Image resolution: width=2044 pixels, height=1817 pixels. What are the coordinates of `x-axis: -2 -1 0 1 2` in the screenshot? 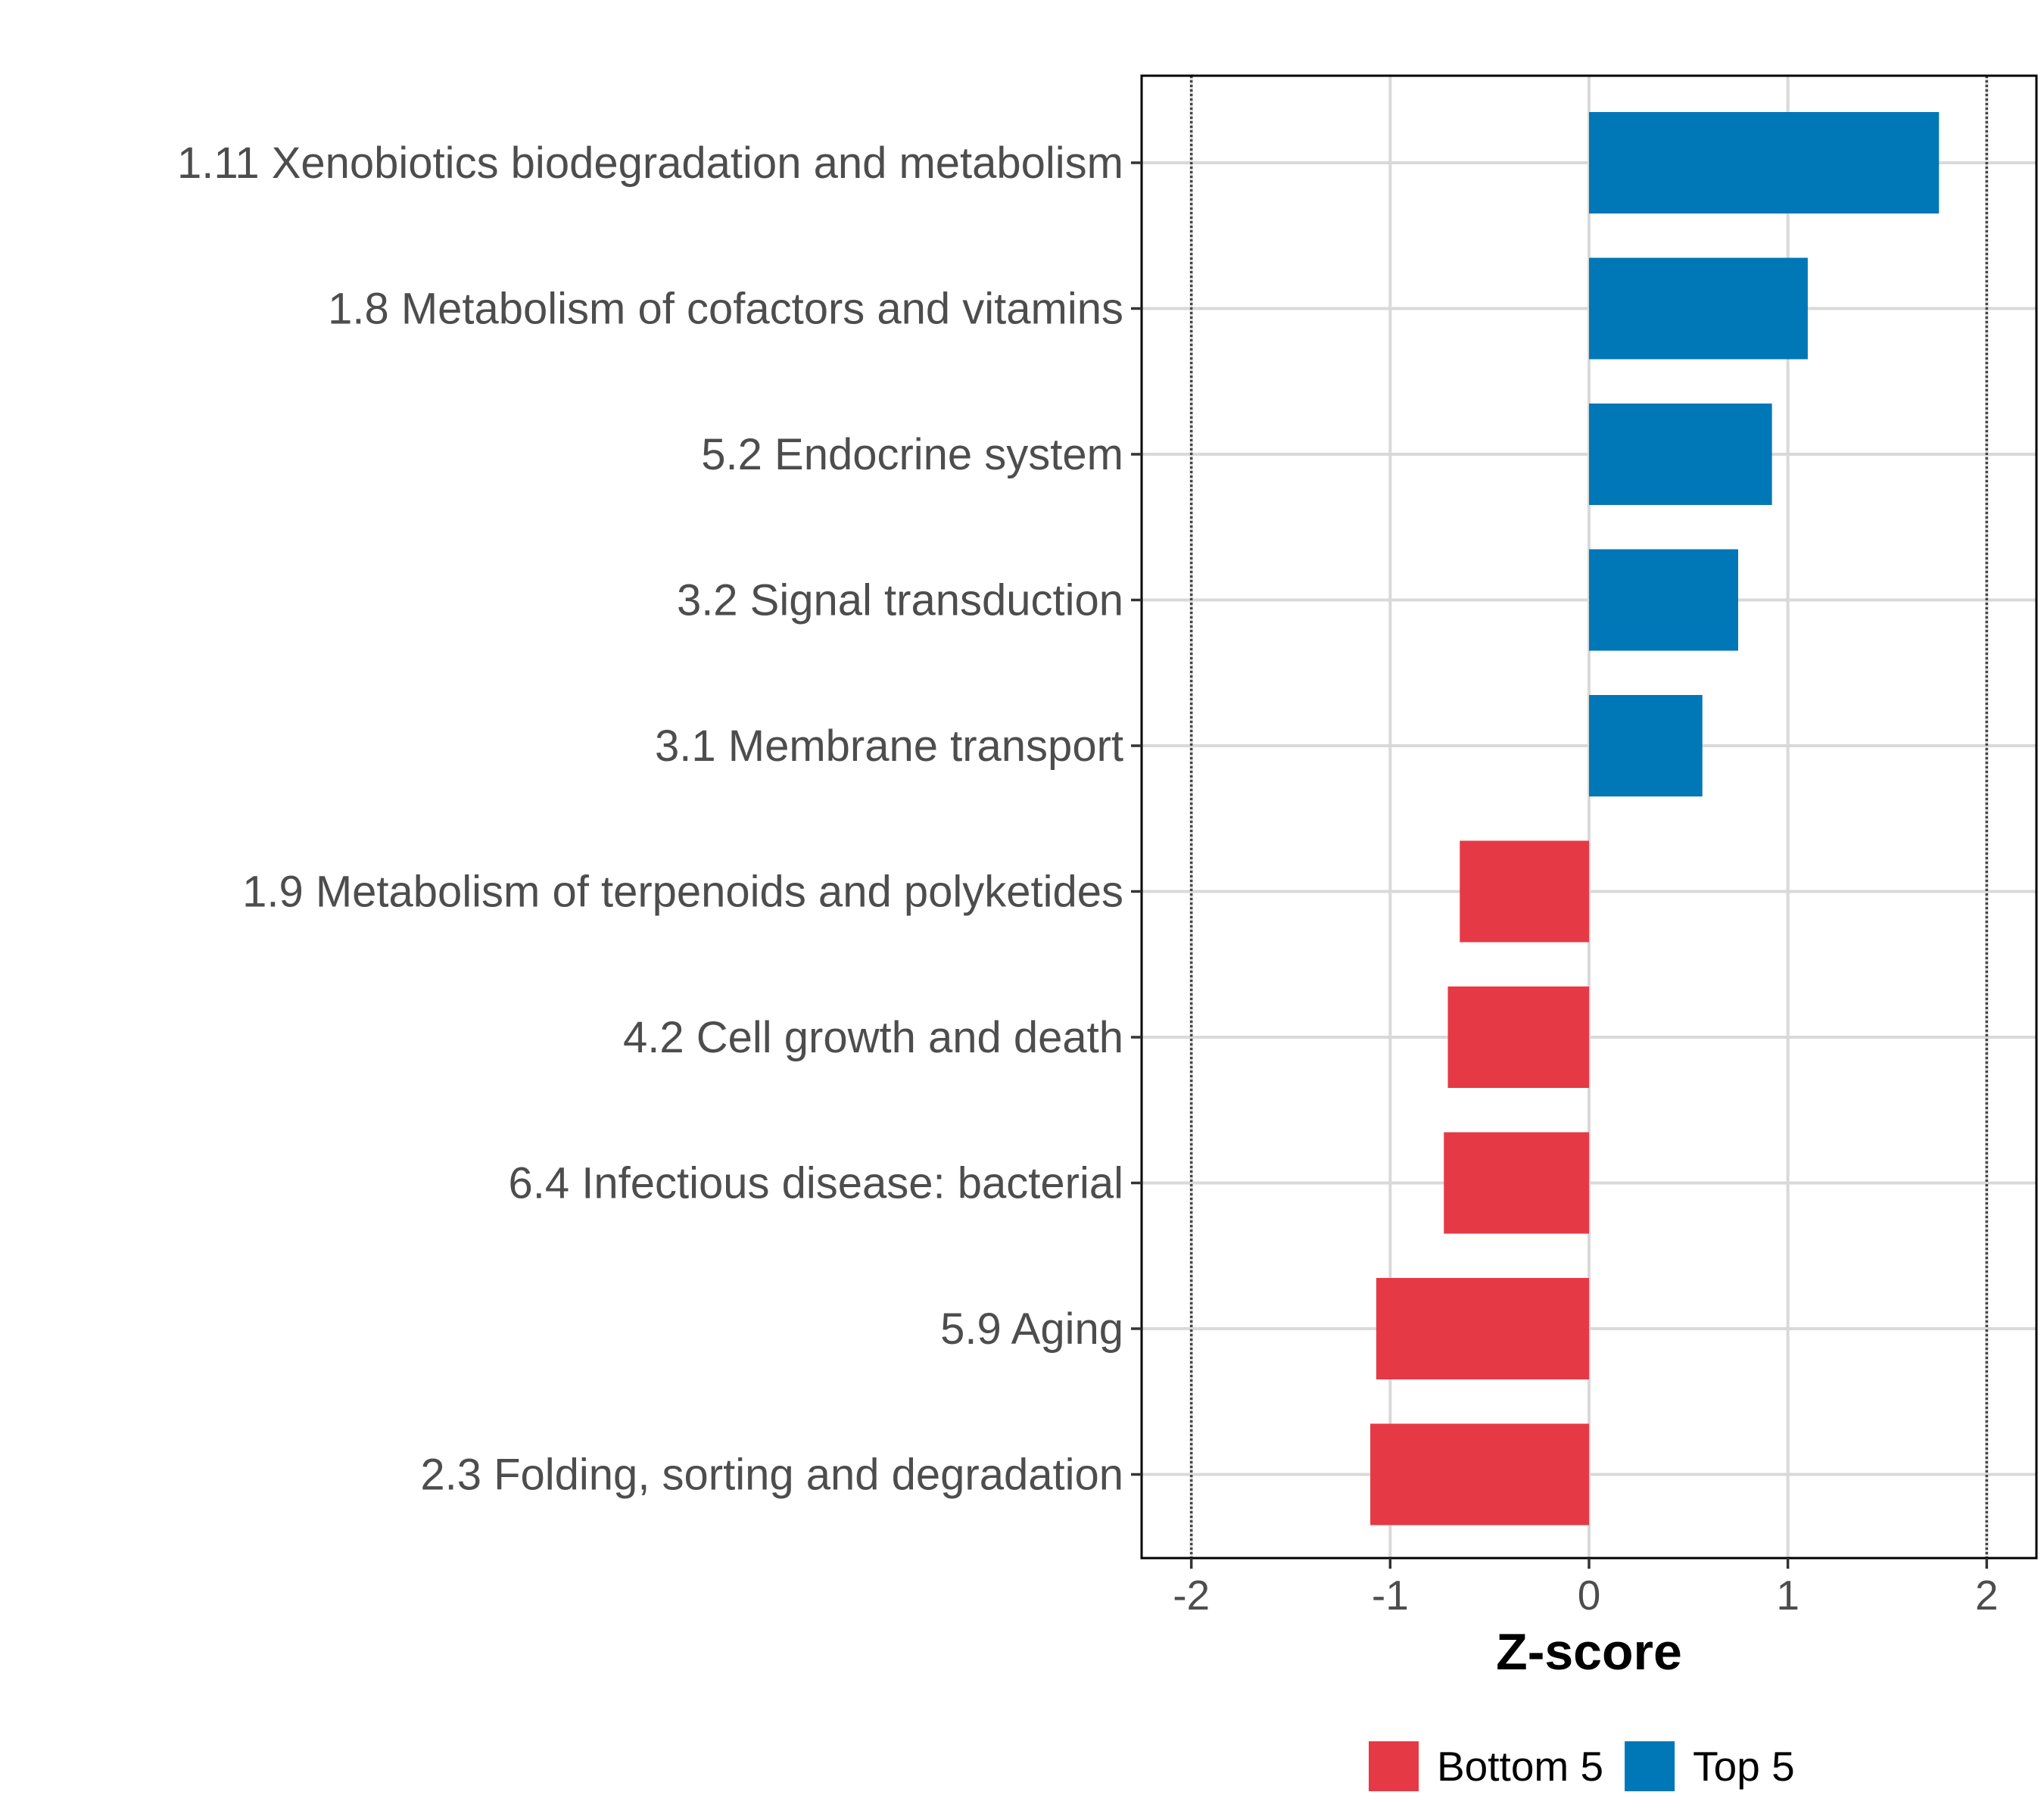 It's located at (1586, 1588).